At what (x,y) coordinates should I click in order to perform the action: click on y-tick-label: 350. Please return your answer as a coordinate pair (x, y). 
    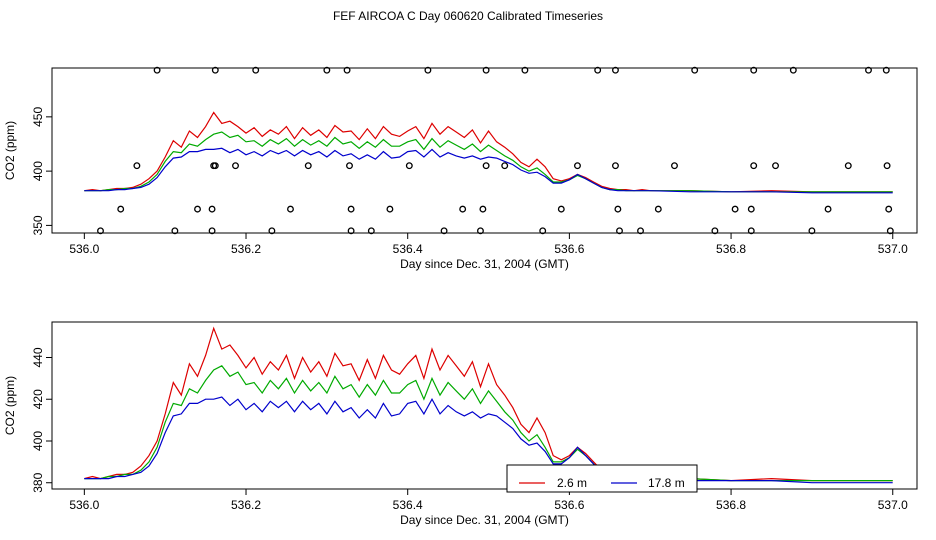
    Looking at the image, I should click on (38, 225).